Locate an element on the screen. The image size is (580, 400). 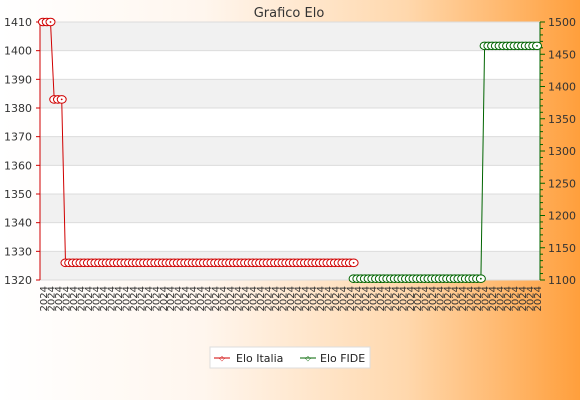
legend-label-elo-italia: Elo Italia is located at coordinates (259, 358).